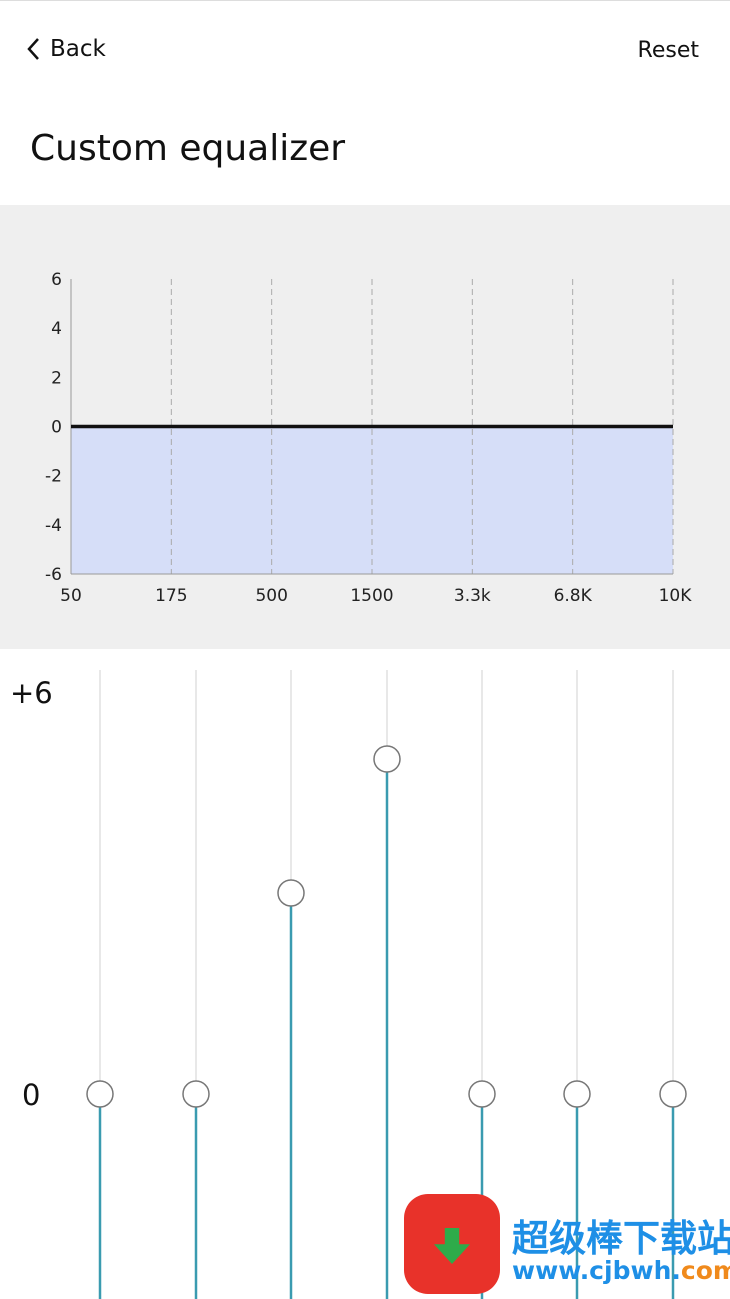 The width and height of the screenshot is (730, 1299). Describe the element at coordinates (31, 693) in the screenshot. I see `max-label: +6` at that location.